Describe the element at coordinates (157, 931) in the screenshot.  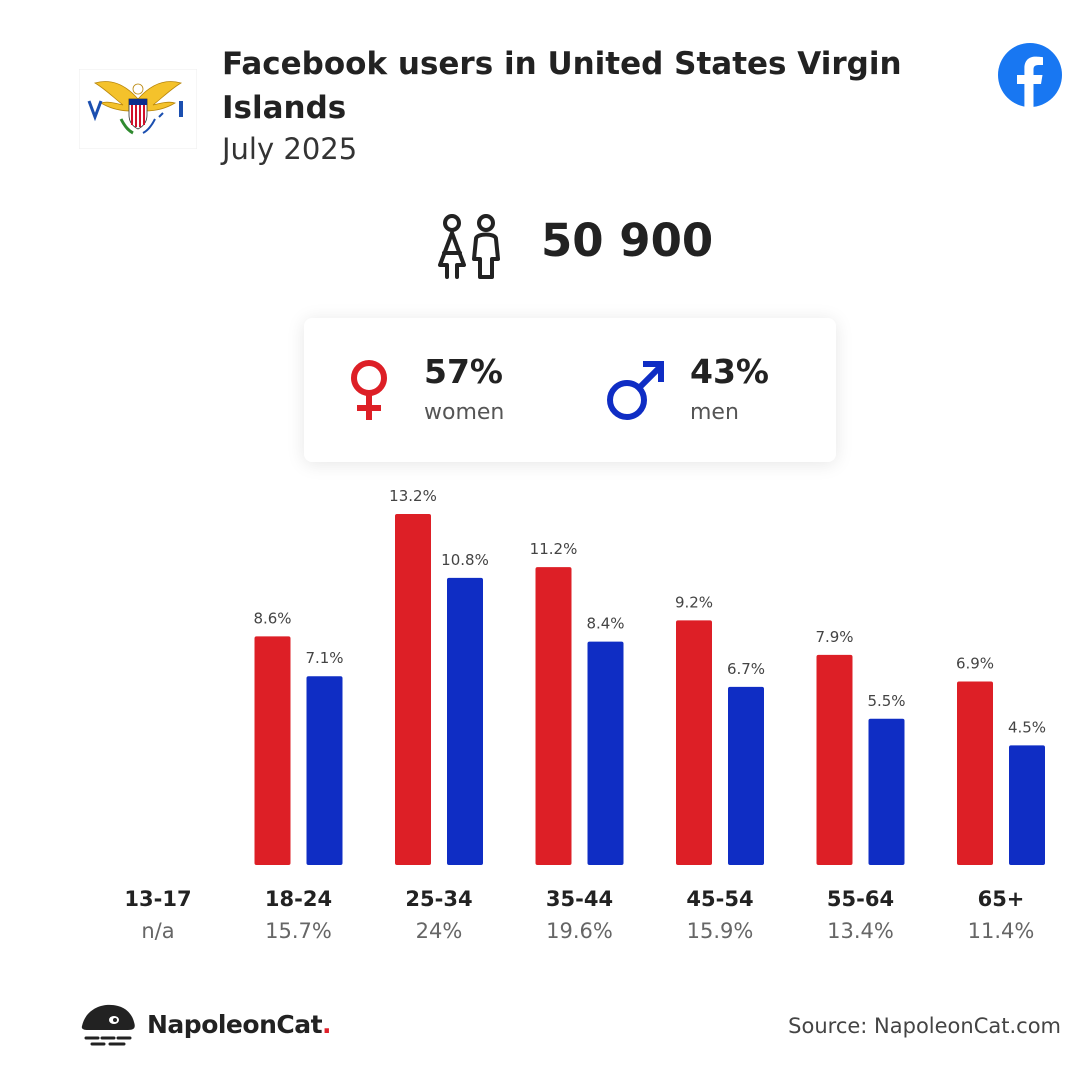
I see `category-total-13-17: n/a` at that location.